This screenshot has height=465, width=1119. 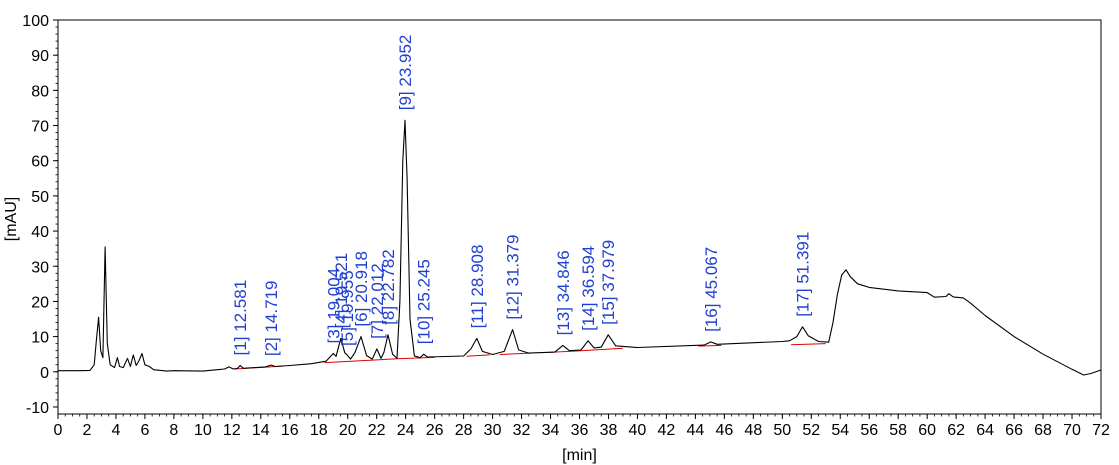 I want to click on y-tick-label: 70, so click(x=40, y=127).